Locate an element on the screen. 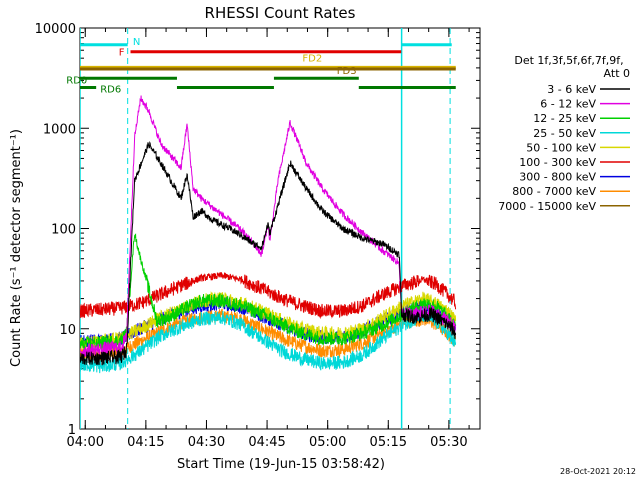 This screenshot has width=640, height=484. legend-entry-label: 800 - 7000 keV is located at coordinates (554, 191).